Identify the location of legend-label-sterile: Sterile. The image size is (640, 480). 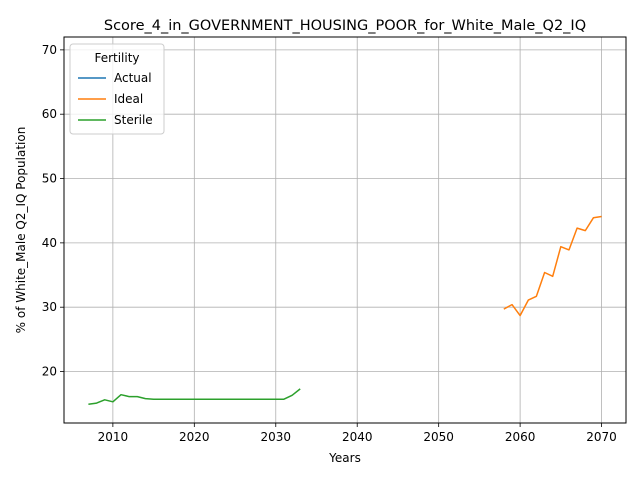
(133, 120).